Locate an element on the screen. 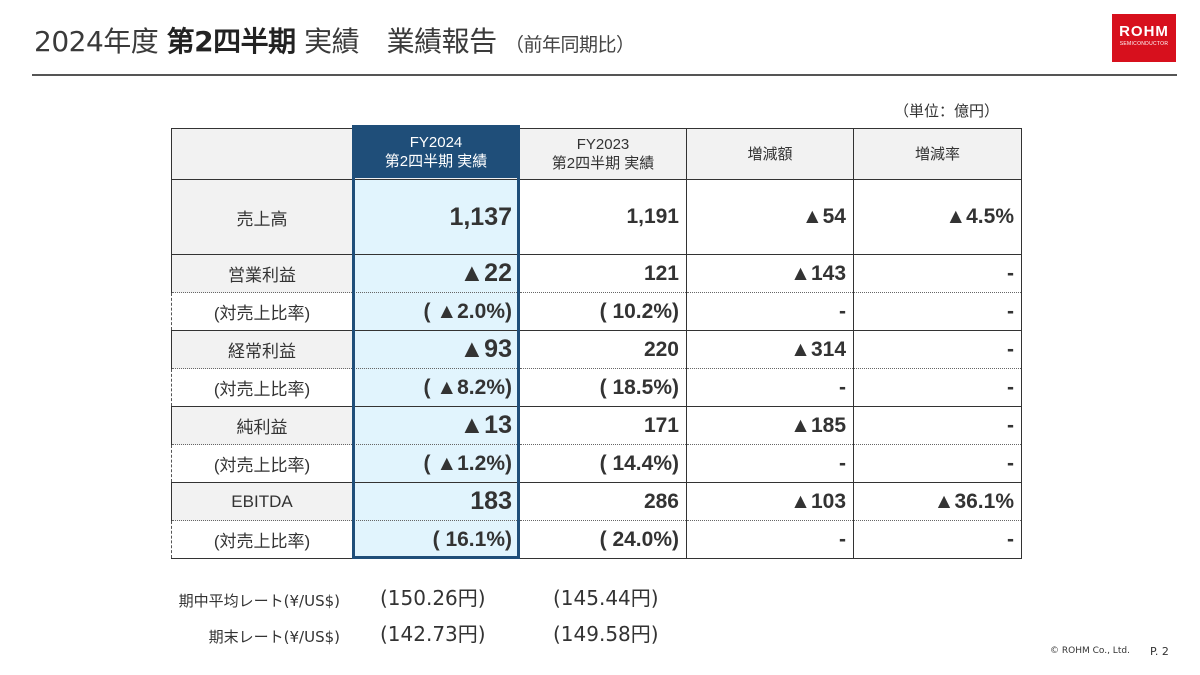 The width and height of the screenshot is (1200, 675). sales-fy2023: 1,191 is located at coordinates (603, 217).